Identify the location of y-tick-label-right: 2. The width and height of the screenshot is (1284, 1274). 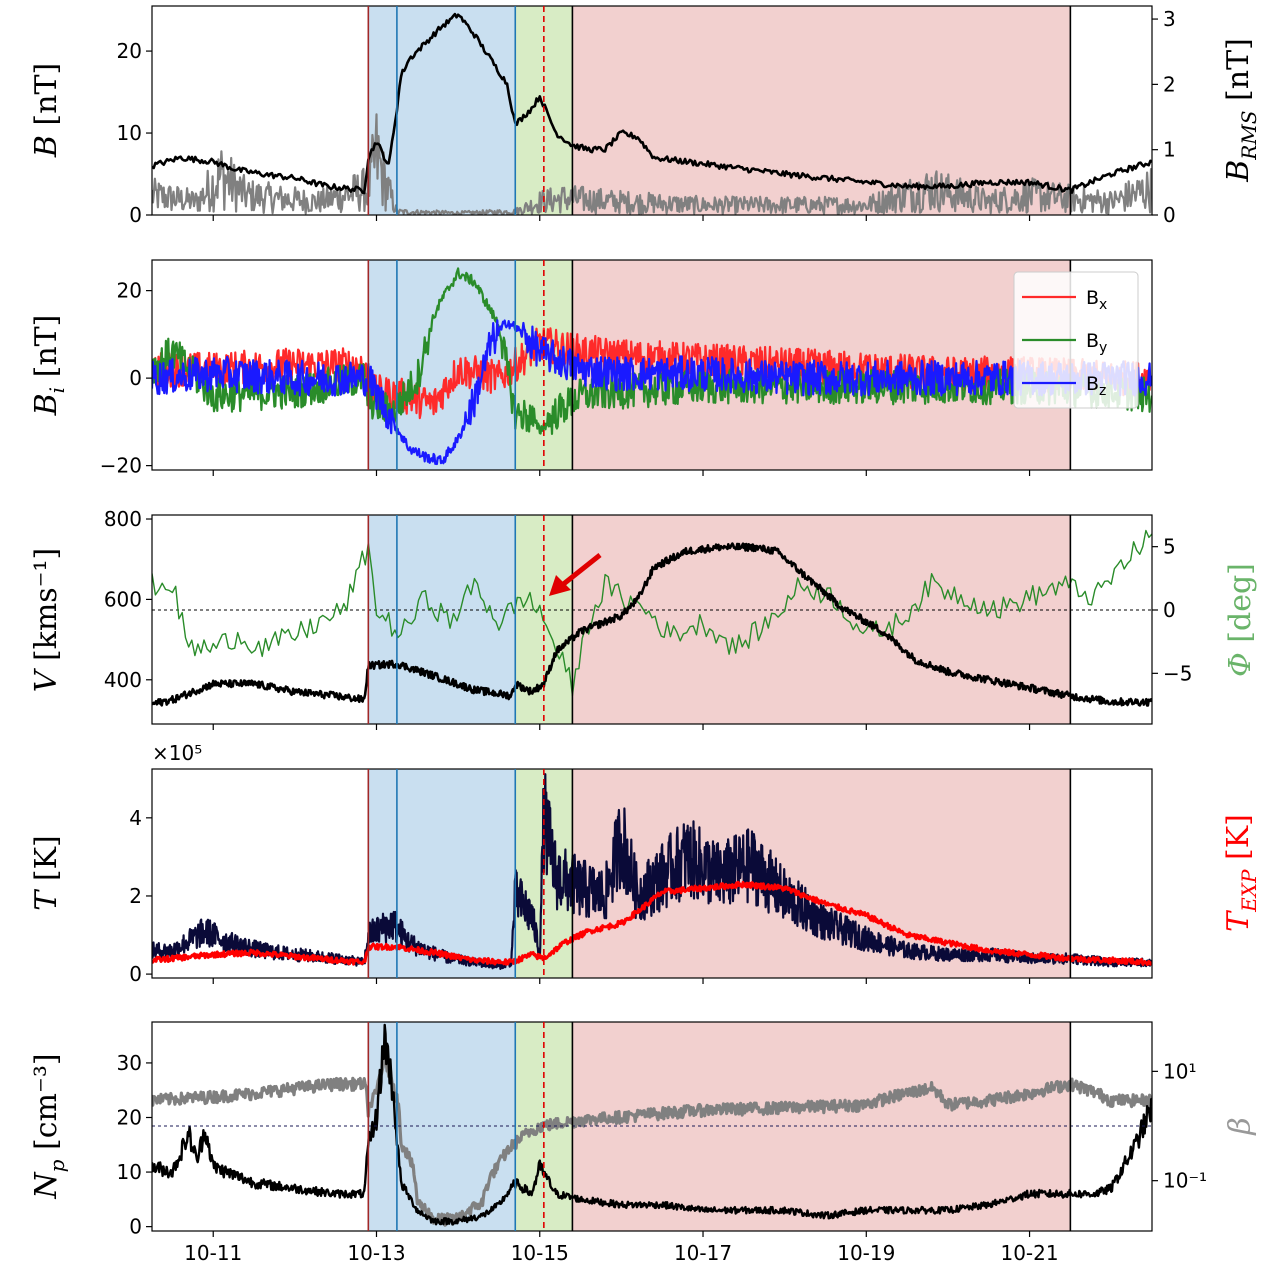
(1169, 84).